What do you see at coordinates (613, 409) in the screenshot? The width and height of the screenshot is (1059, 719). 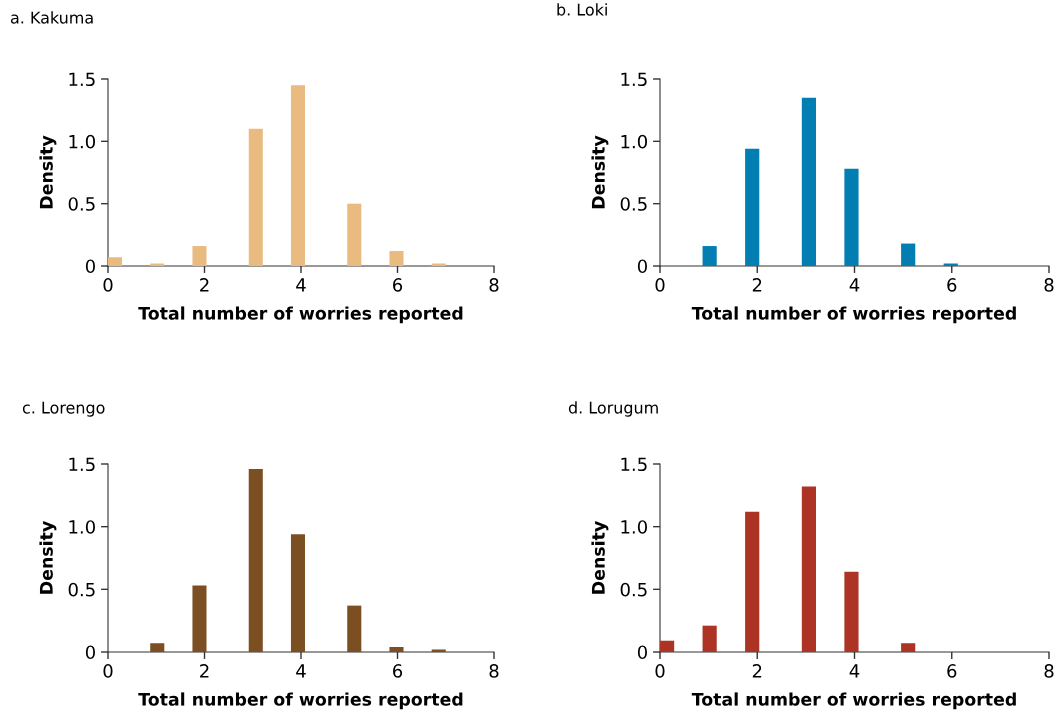 I see `chart-title: d. Lorugum` at bounding box center [613, 409].